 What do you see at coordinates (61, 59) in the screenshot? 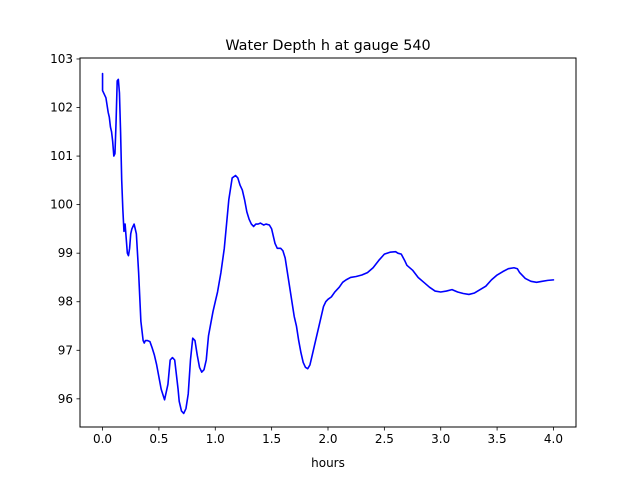
I see `y-tick-label: 103` at bounding box center [61, 59].